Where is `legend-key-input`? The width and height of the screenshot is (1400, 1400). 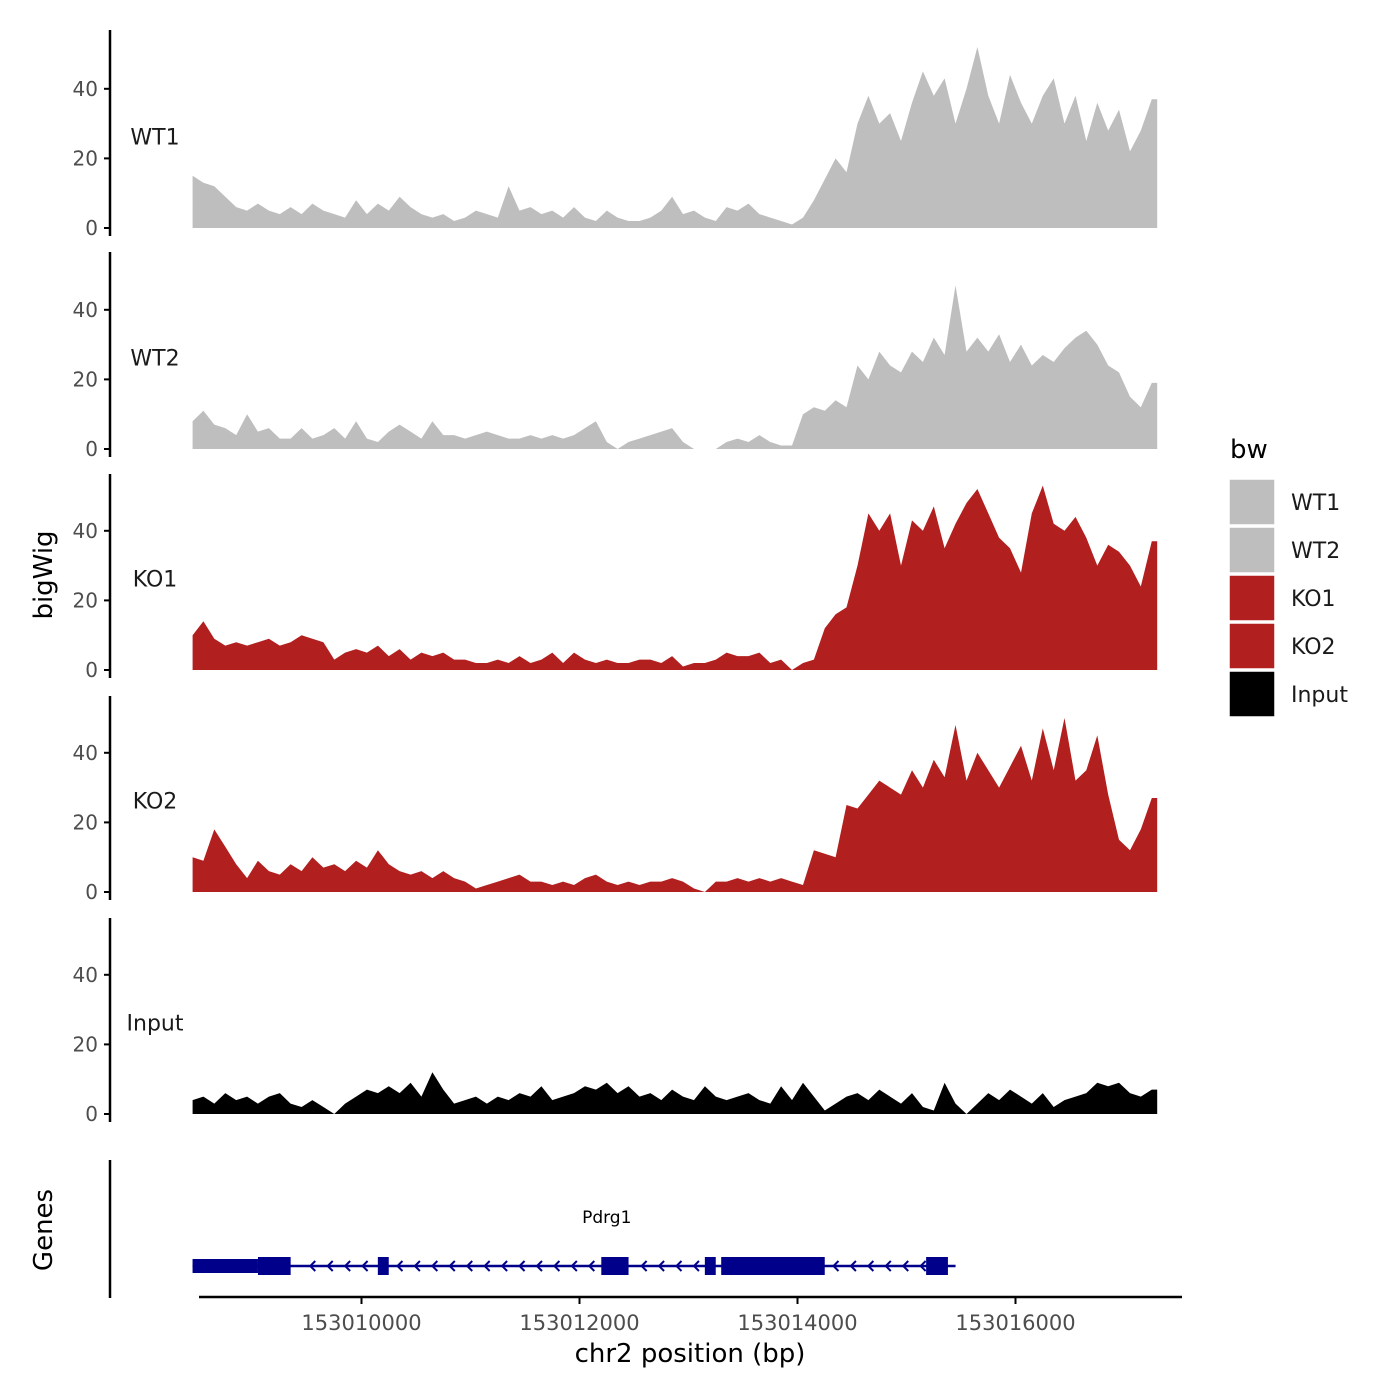
legend-key-input is located at coordinates (1252, 694).